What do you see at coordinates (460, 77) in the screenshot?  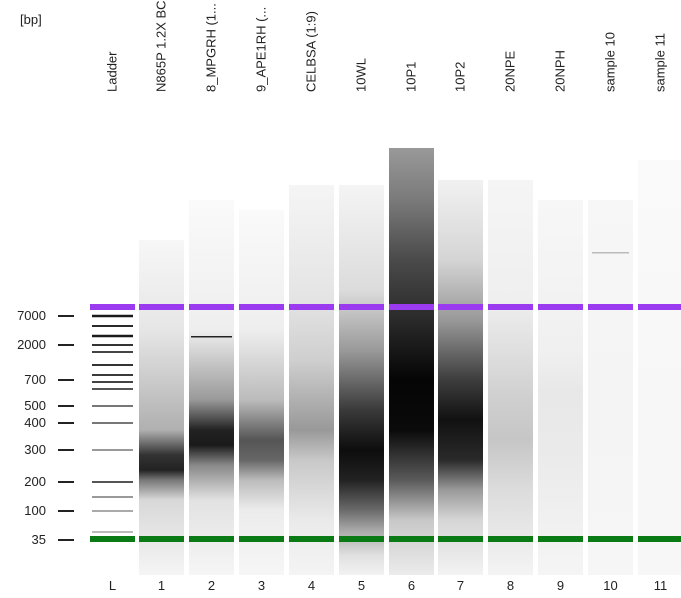 I see `lane-sample-name: 10P2` at bounding box center [460, 77].